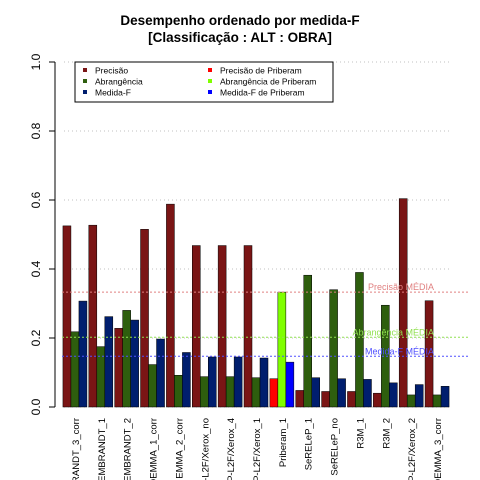 The image size is (480, 480). Describe the element at coordinates (257, 449) in the screenshot. I see `x-tick-label: P-L2F/Xerox_1` at that location.